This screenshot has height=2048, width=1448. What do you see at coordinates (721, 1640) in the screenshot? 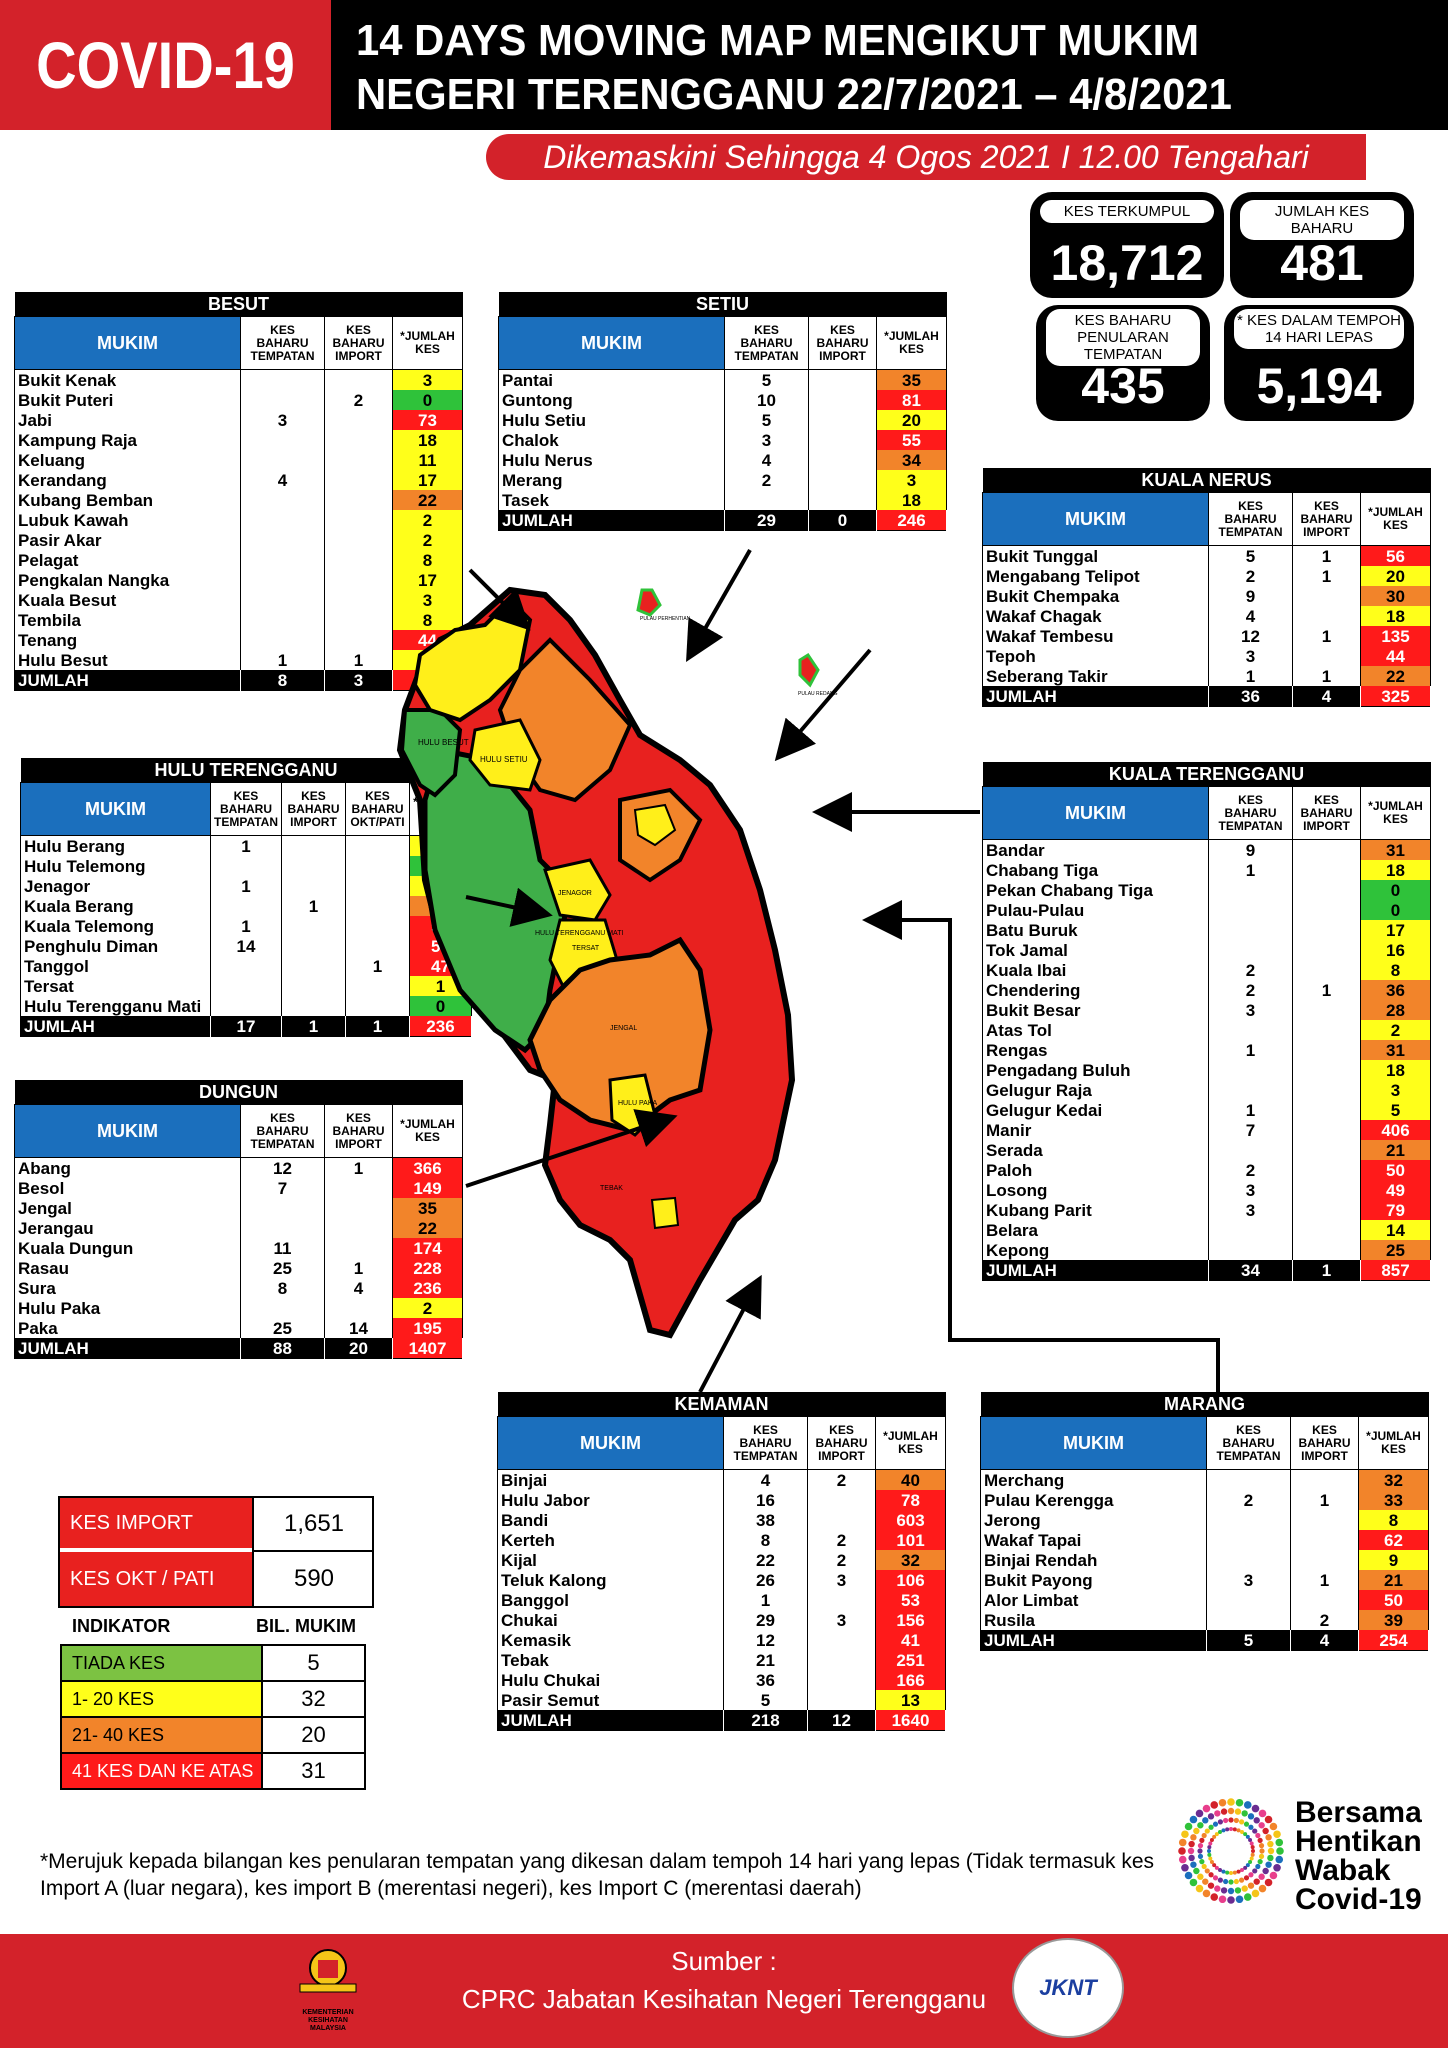
I see `table-row: Kemasik 12 41` at bounding box center [721, 1640].